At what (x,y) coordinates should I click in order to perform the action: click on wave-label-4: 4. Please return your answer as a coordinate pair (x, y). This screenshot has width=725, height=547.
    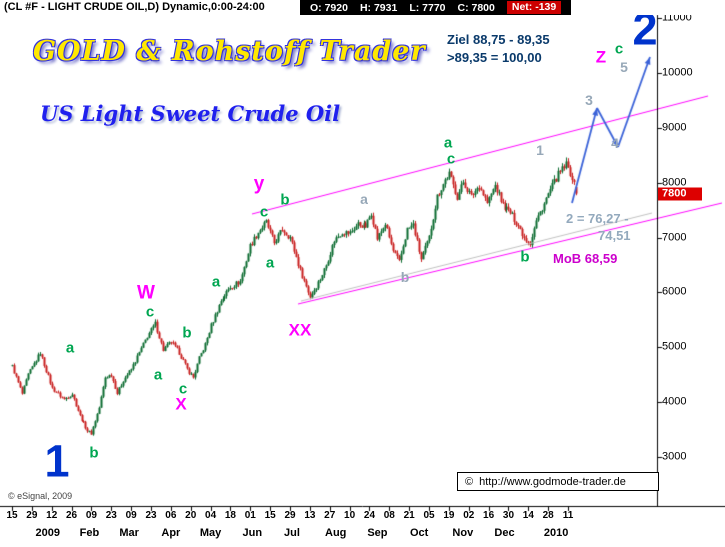
    Looking at the image, I should click on (615, 143).